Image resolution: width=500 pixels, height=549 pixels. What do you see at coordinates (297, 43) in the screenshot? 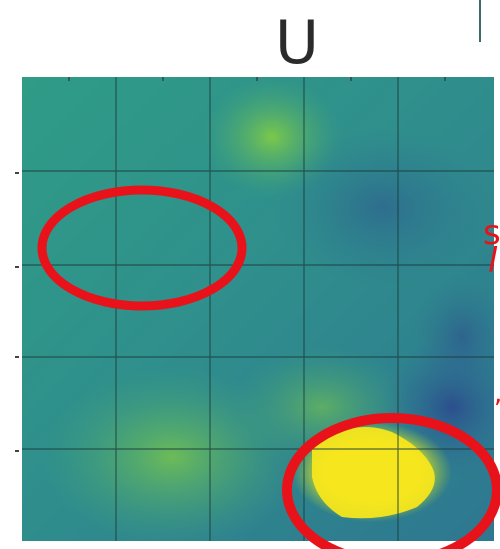
I see `page-title: U` at bounding box center [297, 43].